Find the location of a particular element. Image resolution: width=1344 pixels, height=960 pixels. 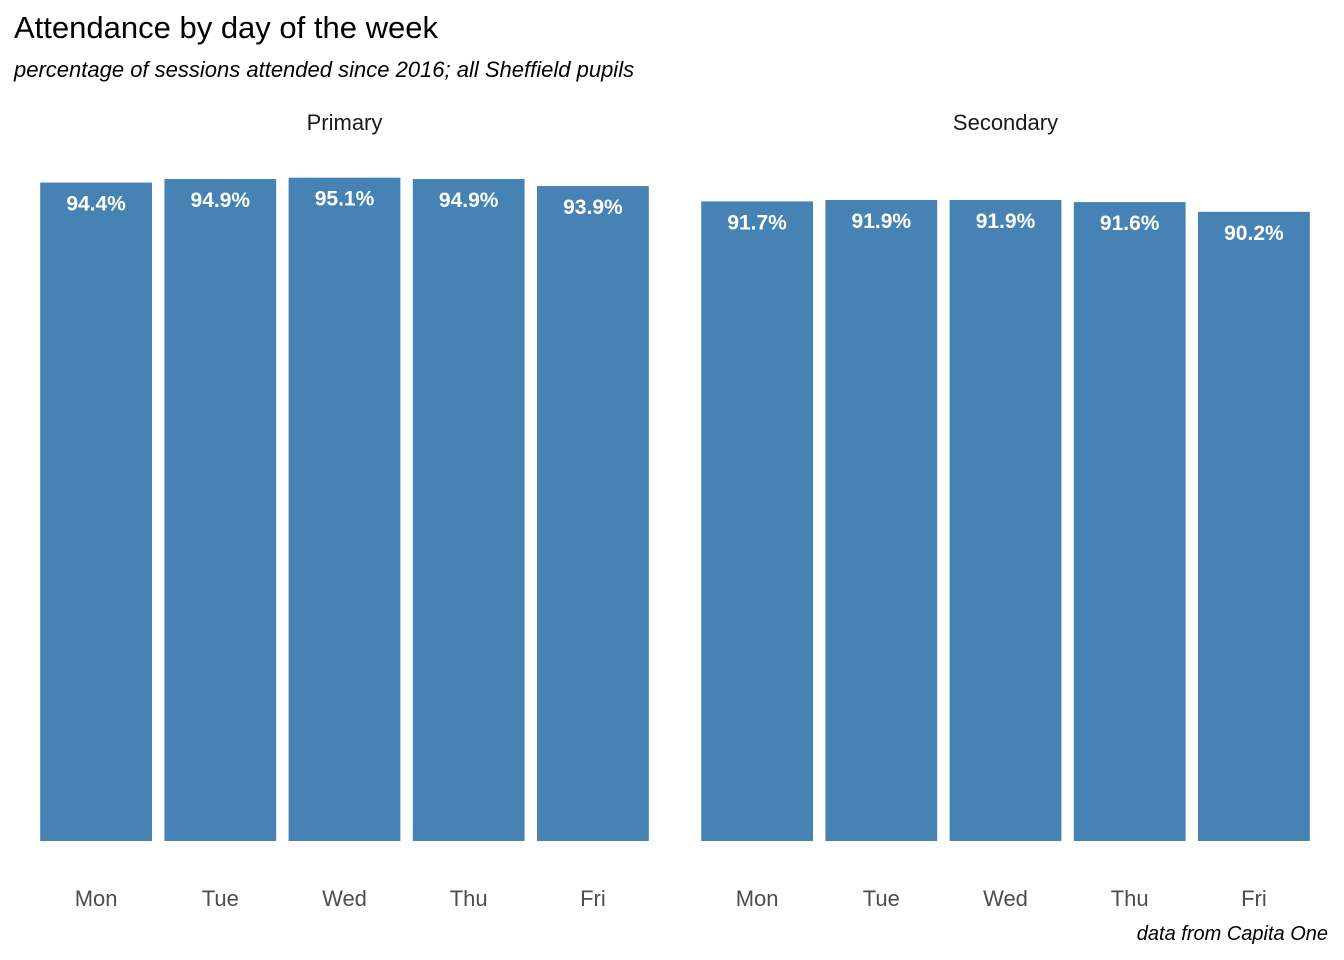

chart-caption: data from Capita One is located at coordinates (1232, 934).